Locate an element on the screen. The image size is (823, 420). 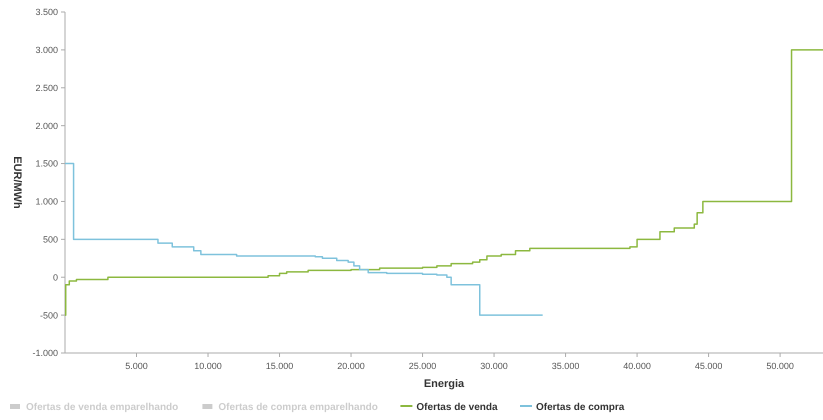
x-tick-label: 5.000 is located at coordinates (136, 366).